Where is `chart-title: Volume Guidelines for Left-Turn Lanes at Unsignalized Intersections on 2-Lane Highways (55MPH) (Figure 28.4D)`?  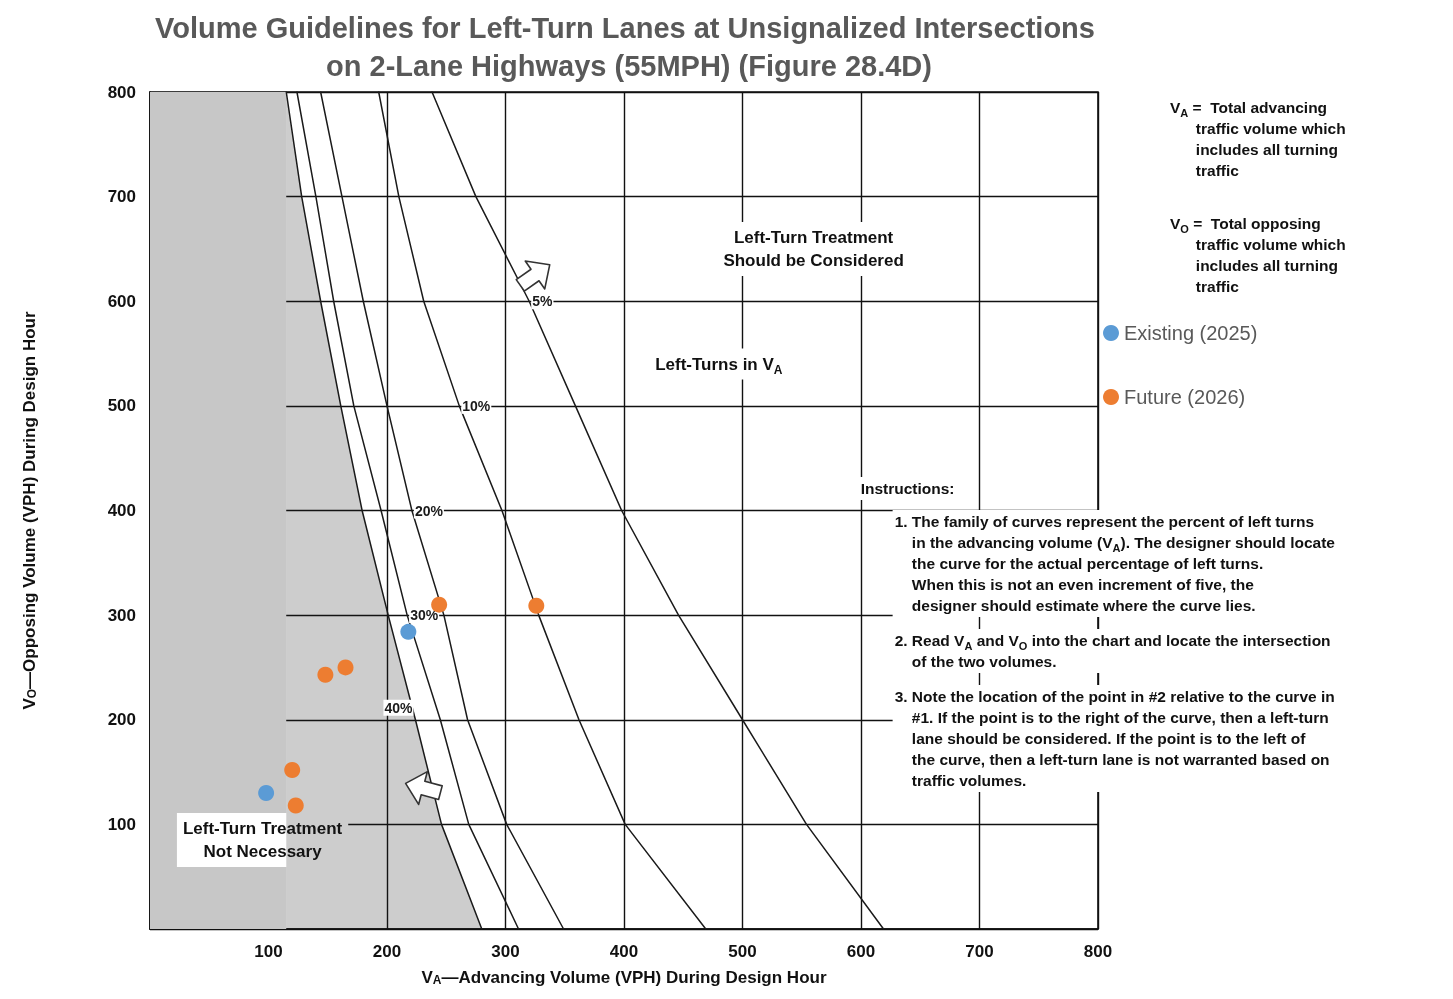
chart-title: Volume Guidelines for Left-Turn Lanes at Unsignalized Intersections on 2-Lane Highways (55MPH) (Figure 28.4D) is located at coordinates (629, 47).